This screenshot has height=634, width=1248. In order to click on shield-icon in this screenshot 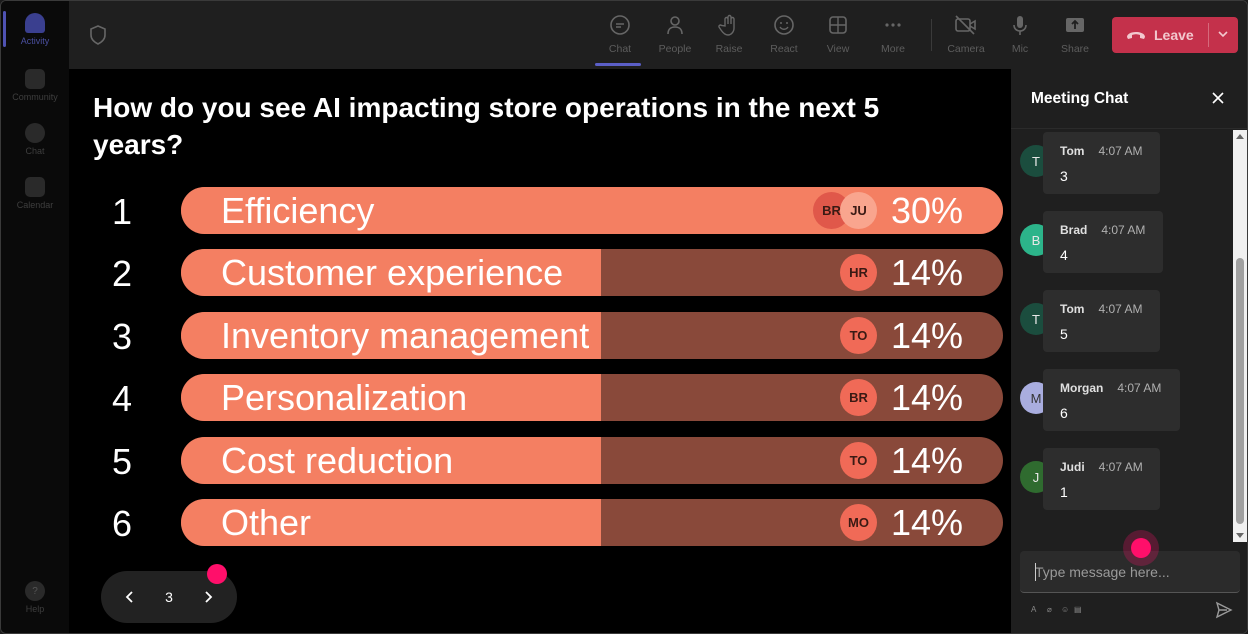, I will do `click(98, 35)`.